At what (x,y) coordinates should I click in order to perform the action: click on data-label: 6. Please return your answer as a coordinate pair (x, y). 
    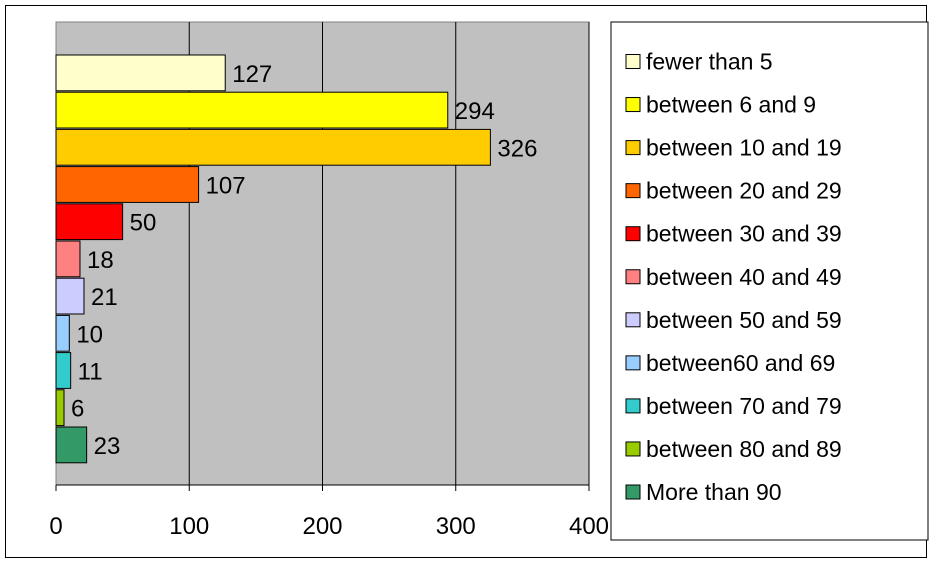
    Looking at the image, I should click on (77, 409).